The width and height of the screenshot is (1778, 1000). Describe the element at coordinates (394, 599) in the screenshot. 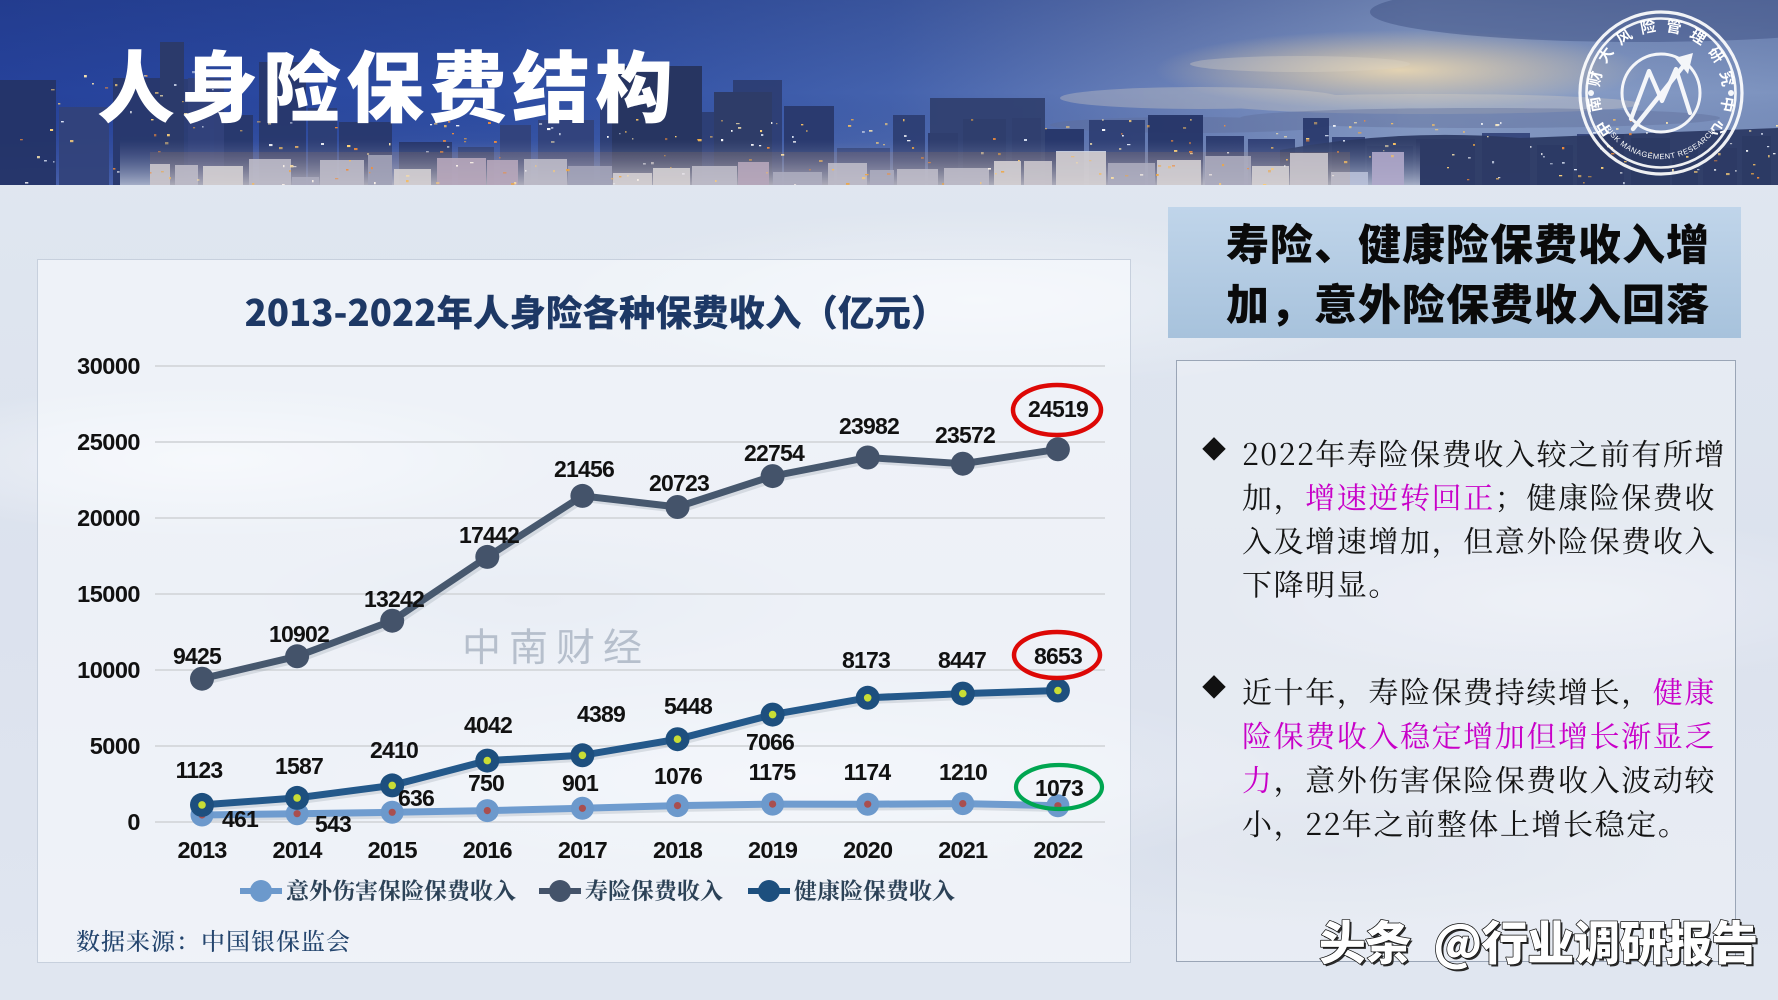

I see `svg-text: 13242` at that location.